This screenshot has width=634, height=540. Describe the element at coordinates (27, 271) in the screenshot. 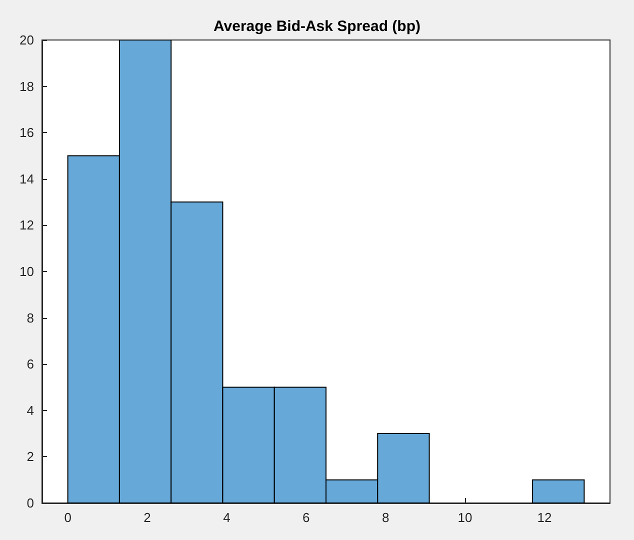

I see `y-tick-label: 10` at that location.